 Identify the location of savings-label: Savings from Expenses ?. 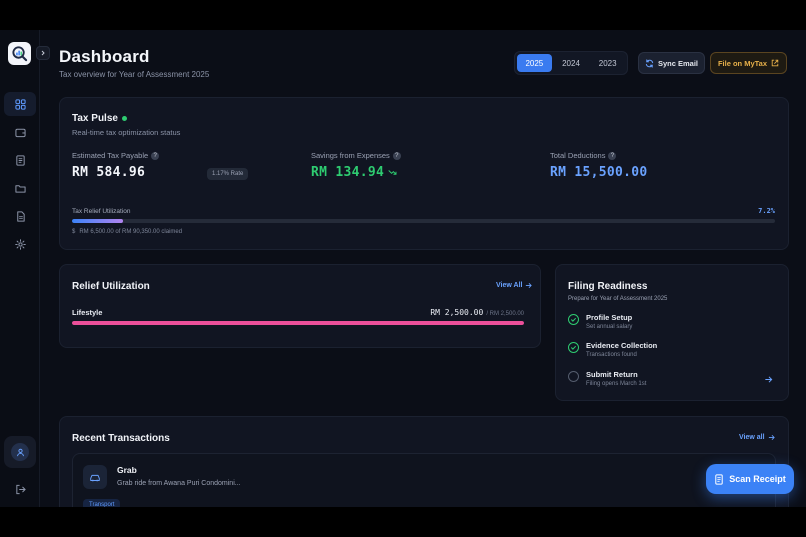
(356, 155).